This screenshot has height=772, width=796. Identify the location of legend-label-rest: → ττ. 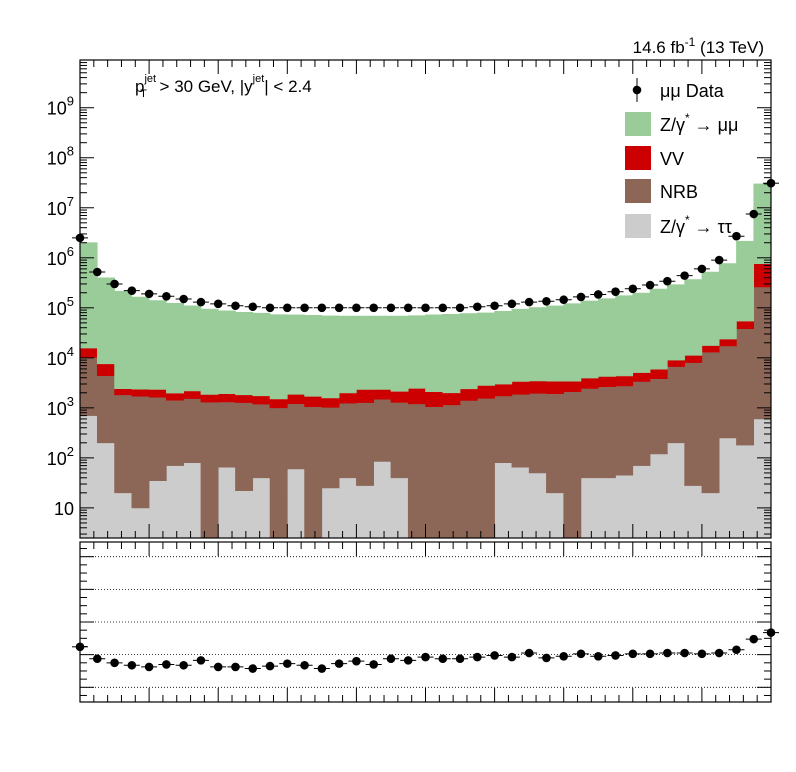
(711, 227).